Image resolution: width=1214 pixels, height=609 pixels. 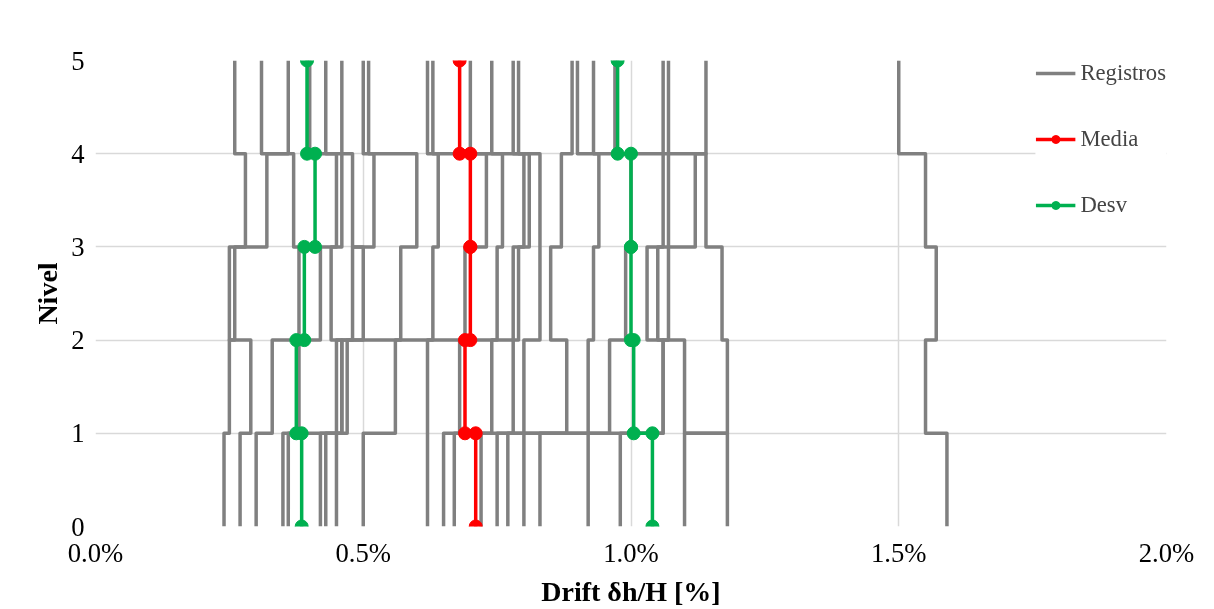 What do you see at coordinates (78, 246) in the screenshot?
I see `y-tick-label: 3` at bounding box center [78, 246].